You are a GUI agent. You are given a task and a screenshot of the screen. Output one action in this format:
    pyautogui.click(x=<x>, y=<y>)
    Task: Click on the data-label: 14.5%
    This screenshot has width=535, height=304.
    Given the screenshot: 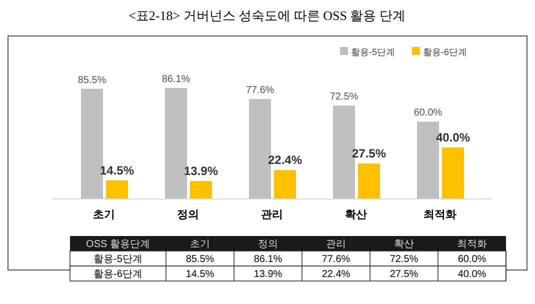 What is the action you would take?
    pyautogui.click(x=117, y=170)
    